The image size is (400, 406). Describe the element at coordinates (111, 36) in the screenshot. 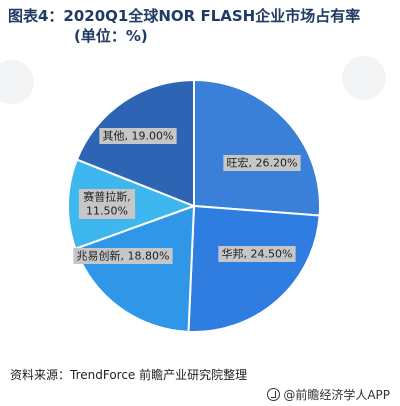

I see `chart-title-line2: (单位：%)` at that location.